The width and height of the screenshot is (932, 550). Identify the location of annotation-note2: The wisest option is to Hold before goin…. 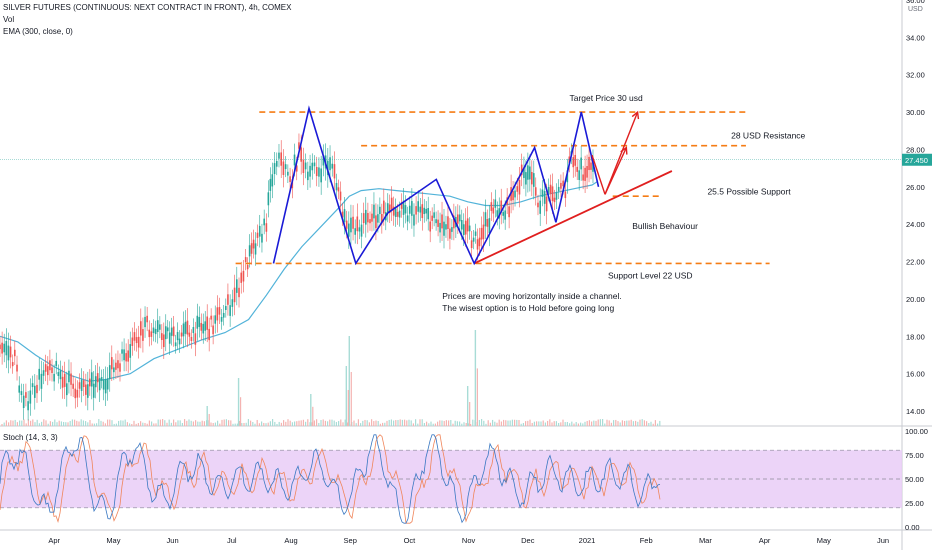
(528, 308).